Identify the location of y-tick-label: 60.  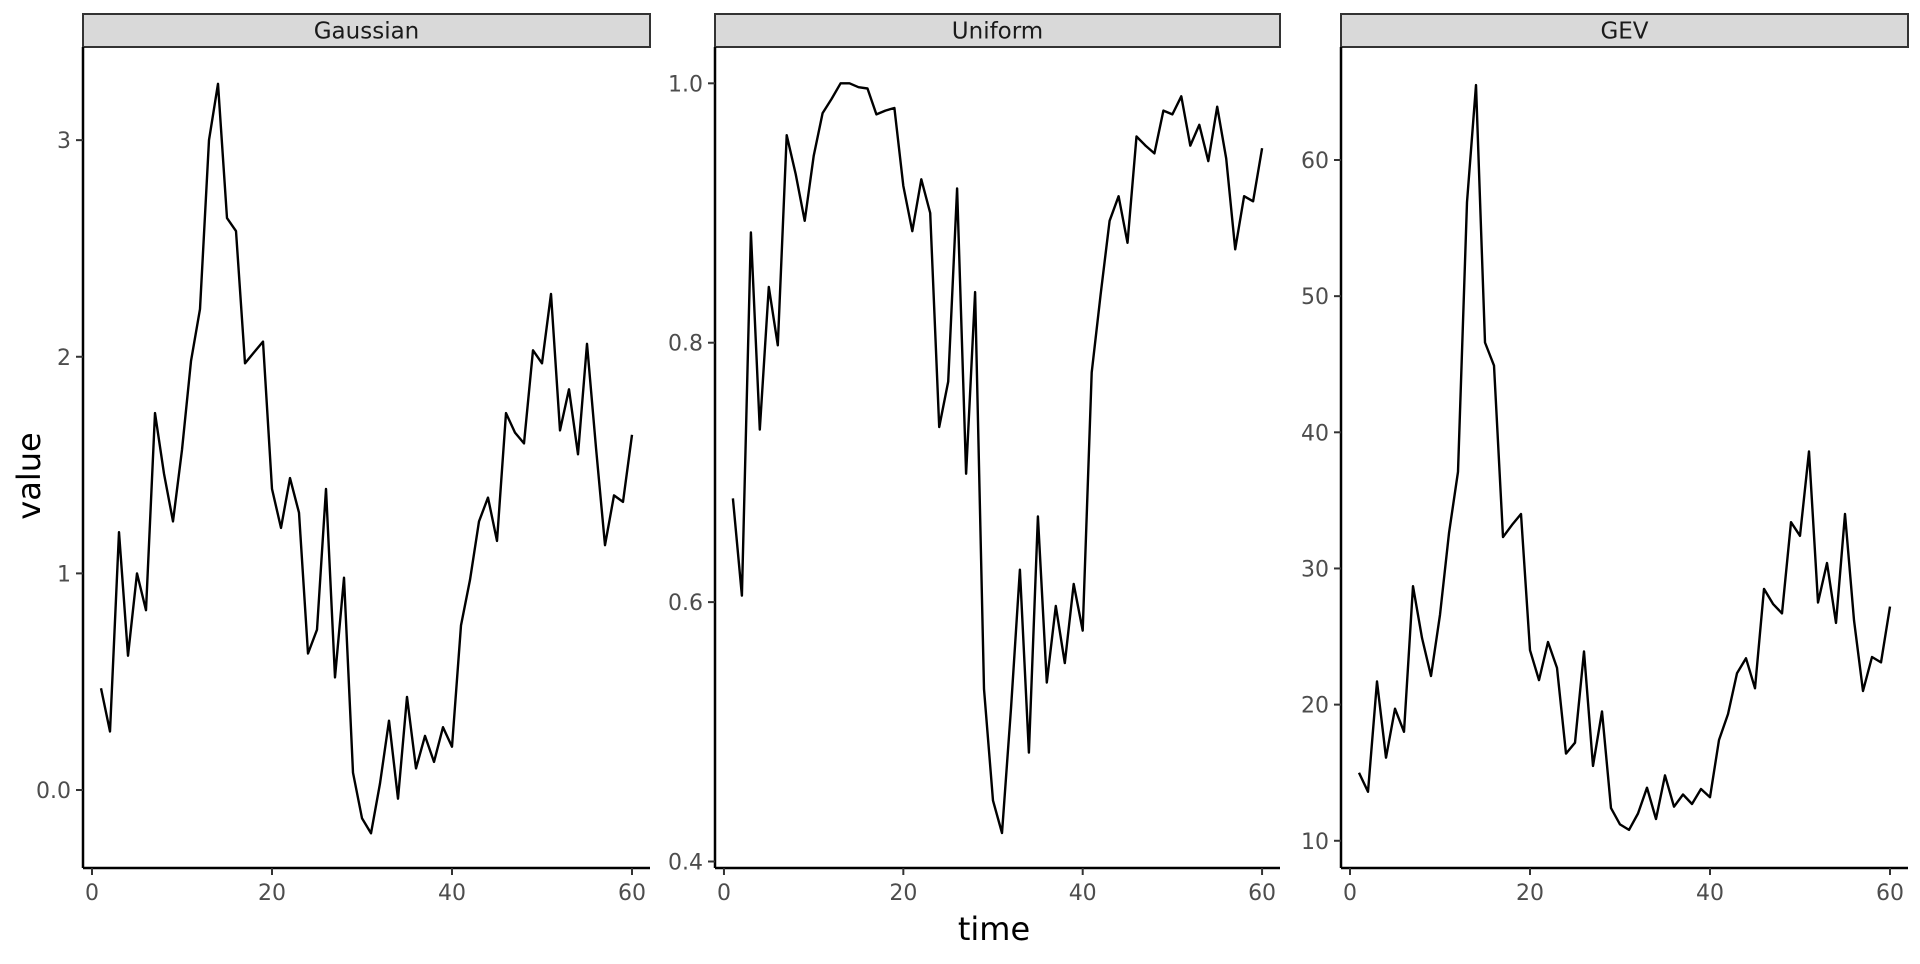
(1315, 161).